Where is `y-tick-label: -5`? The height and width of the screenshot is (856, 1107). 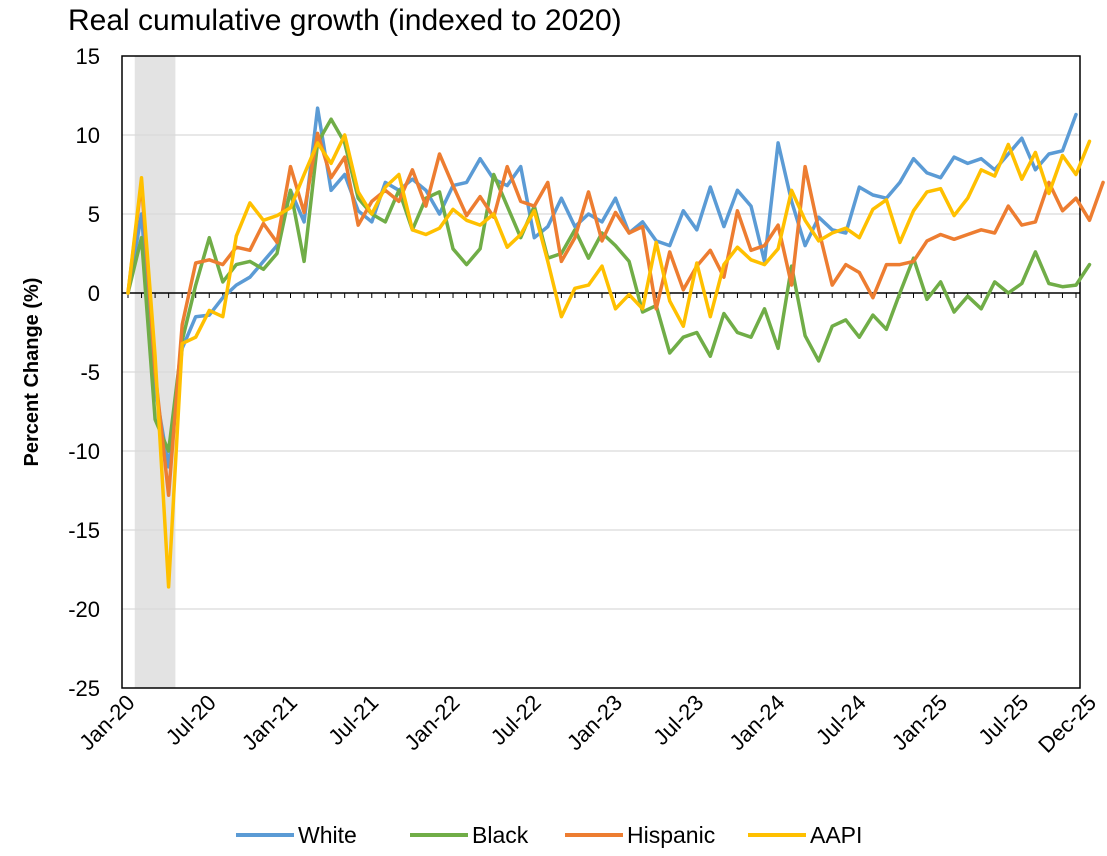
y-tick-label: -5 is located at coordinates (90, 372).